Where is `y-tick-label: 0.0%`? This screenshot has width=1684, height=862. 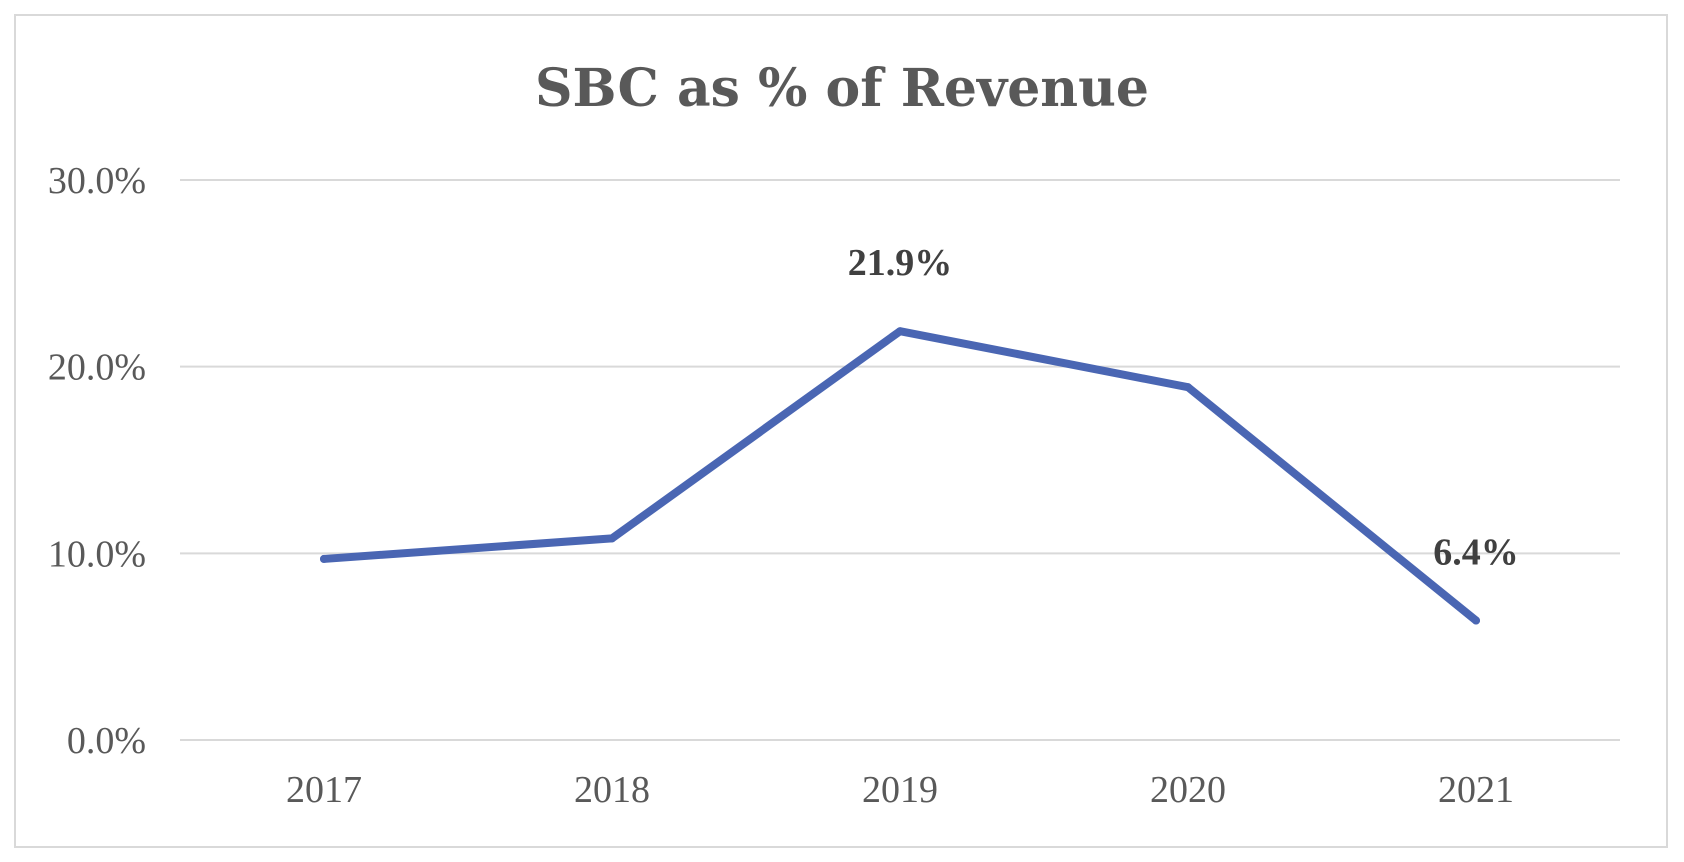 y-tick-label: 0.0% is located at coordinates (106, 741).